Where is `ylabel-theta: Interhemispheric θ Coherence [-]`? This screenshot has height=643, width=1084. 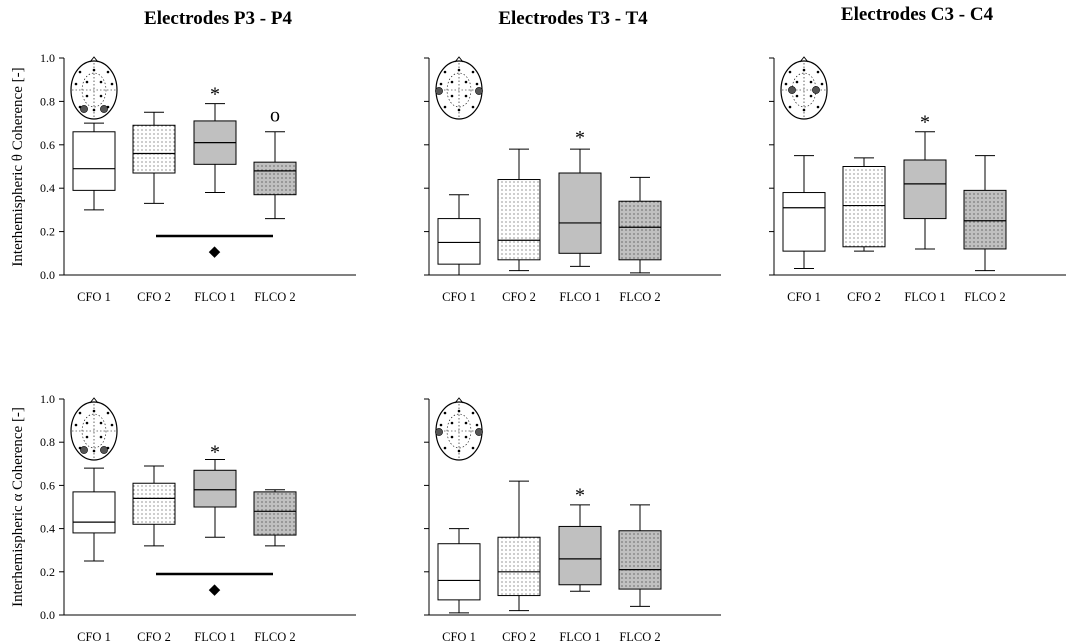 ylabel-theta: Interhemispheric θ Coherence [-] is located at coordinates (18, 166).